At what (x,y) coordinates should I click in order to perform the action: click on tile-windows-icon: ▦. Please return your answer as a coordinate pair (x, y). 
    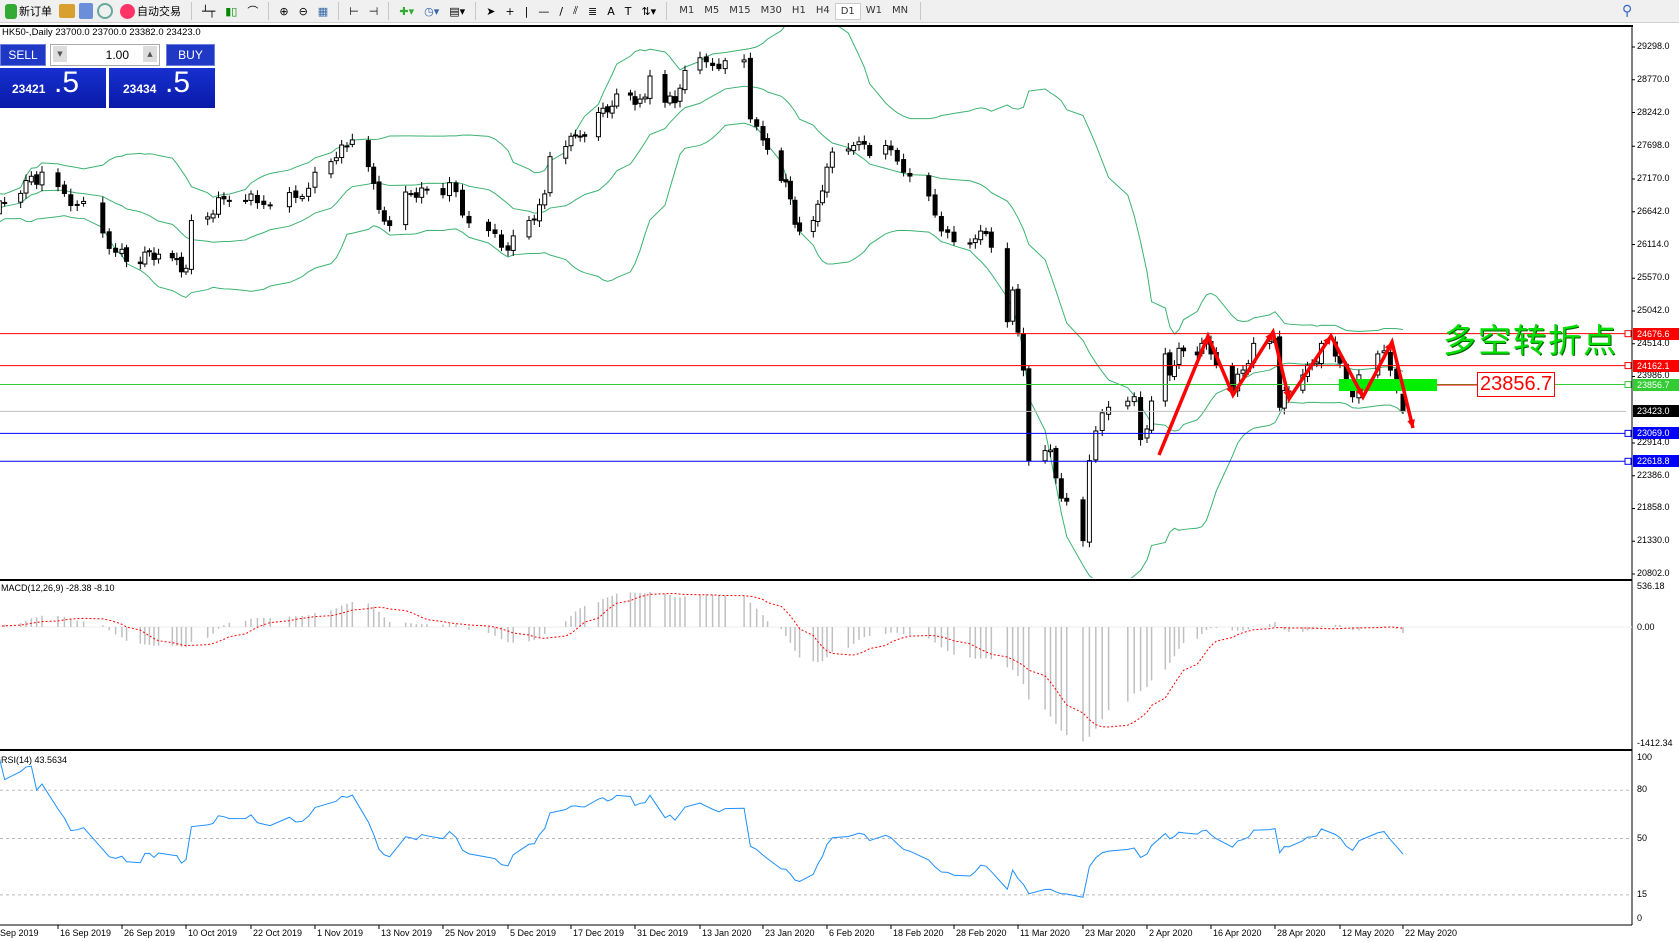
    Looking at the image, I should click on (323, 11).